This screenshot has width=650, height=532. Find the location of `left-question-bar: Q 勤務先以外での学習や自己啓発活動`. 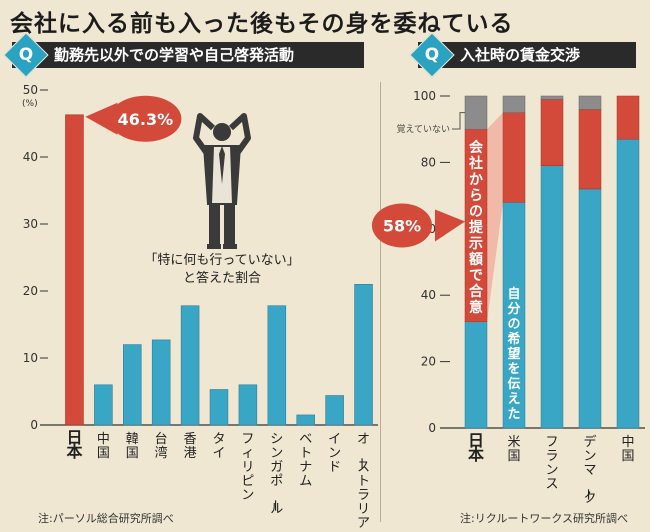

left-question-bar: Q 勤務先以外での学習や自己啓発活動 is located at coordinates (183, 55).